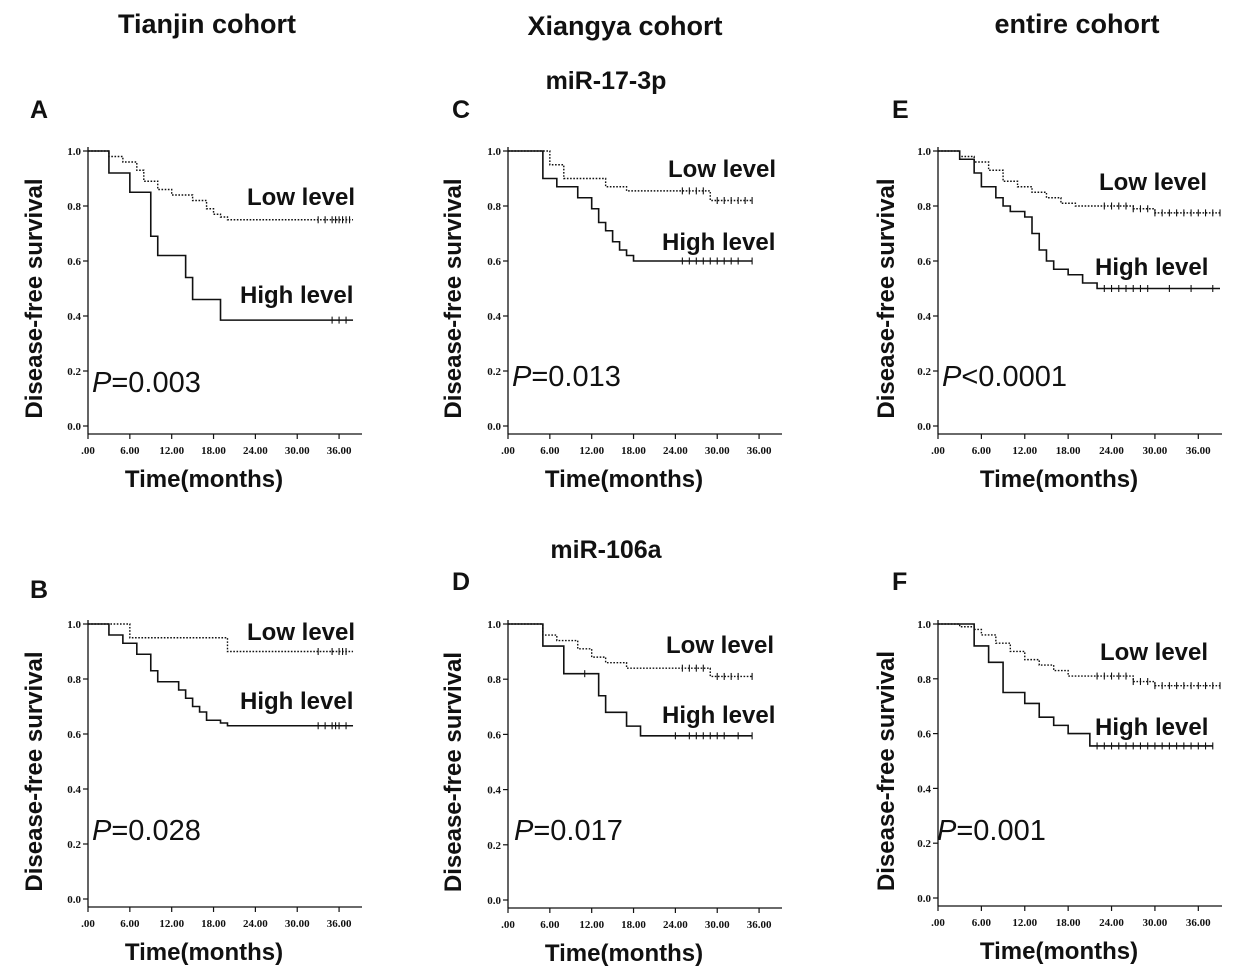 Image resolution: width=1235 pixels, height=972 pixels. I want to click on header-entire-cohort: entire cohort, so click(1076, 24).